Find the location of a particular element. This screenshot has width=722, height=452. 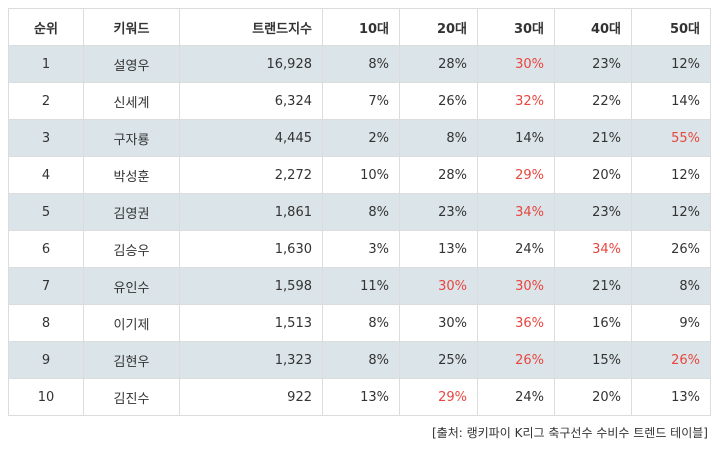

cell-keyword: 김영권 is located at coordinates (131, 212).